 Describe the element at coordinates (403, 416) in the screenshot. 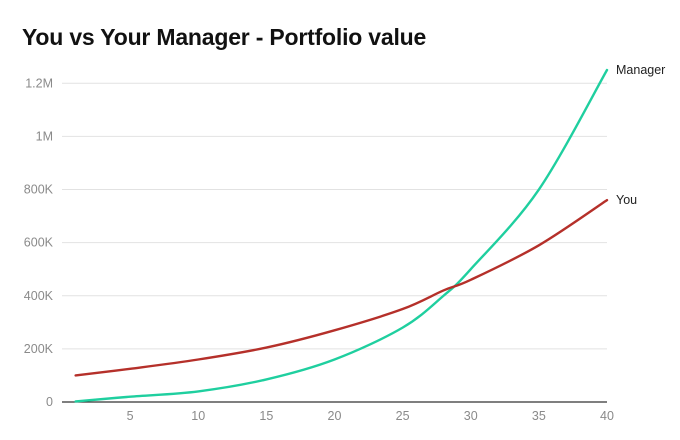

I see `x-tick-label: 25` at that location.